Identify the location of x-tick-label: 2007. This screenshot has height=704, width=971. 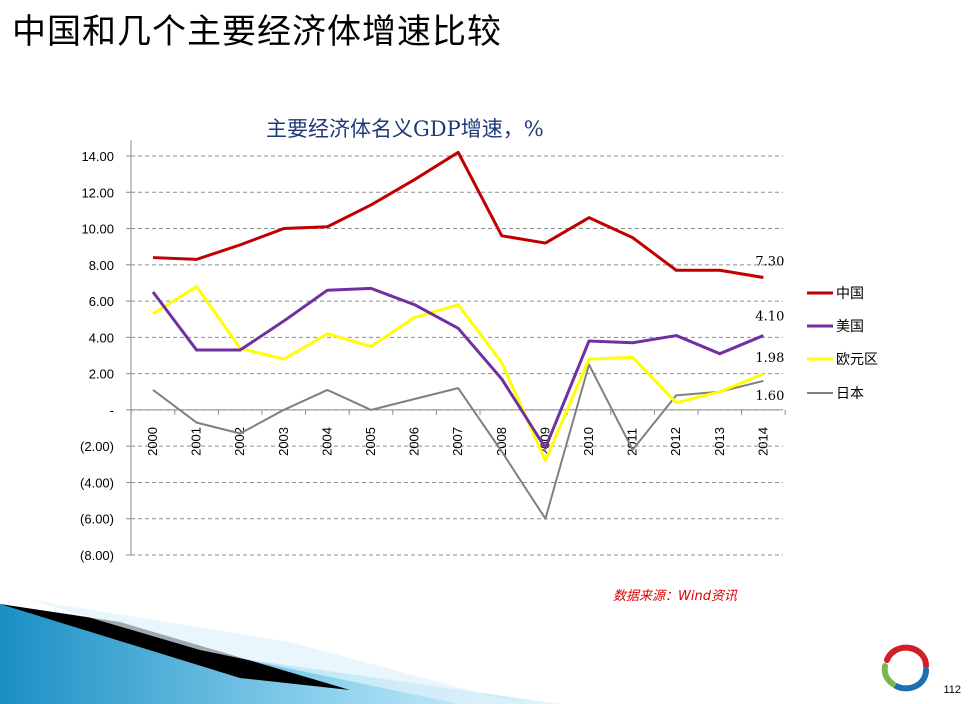
(457, 441).